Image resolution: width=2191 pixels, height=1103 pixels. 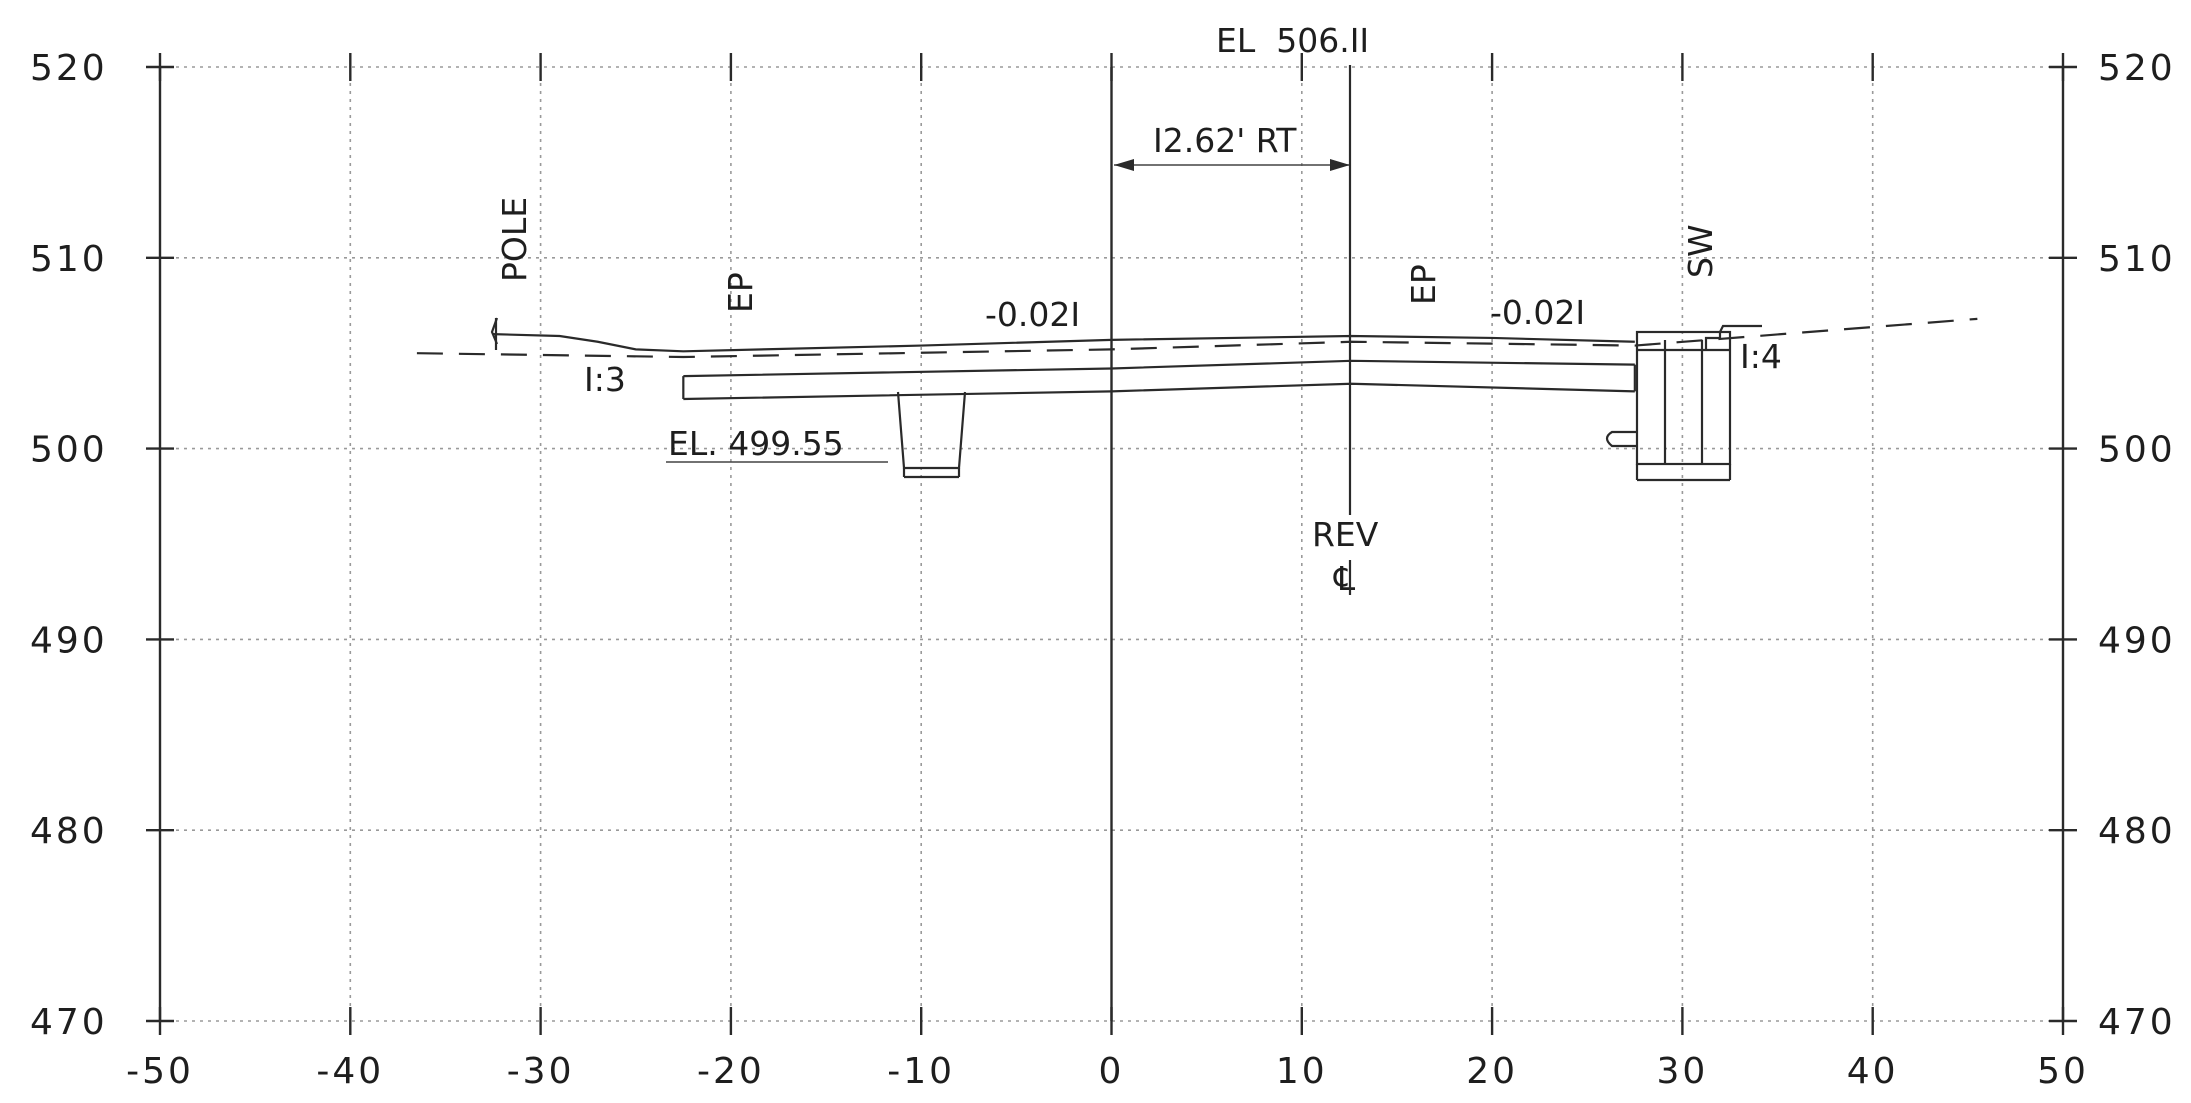 What do you see at coordinates (1302, 1071) in the screenshot?
I see `x-tick-label: 10` at bounding box center [1302, 1071].